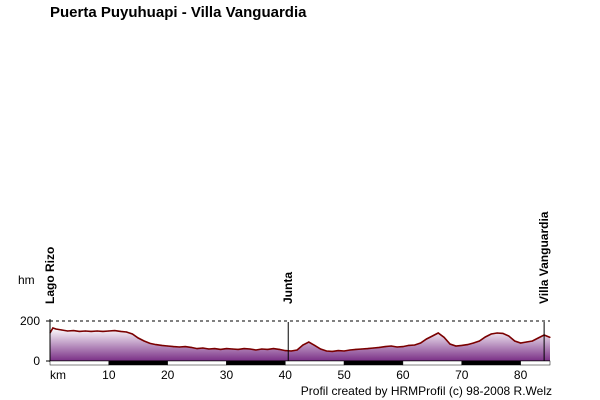  I want to click on x-axis-label: km, so click(58, 375).